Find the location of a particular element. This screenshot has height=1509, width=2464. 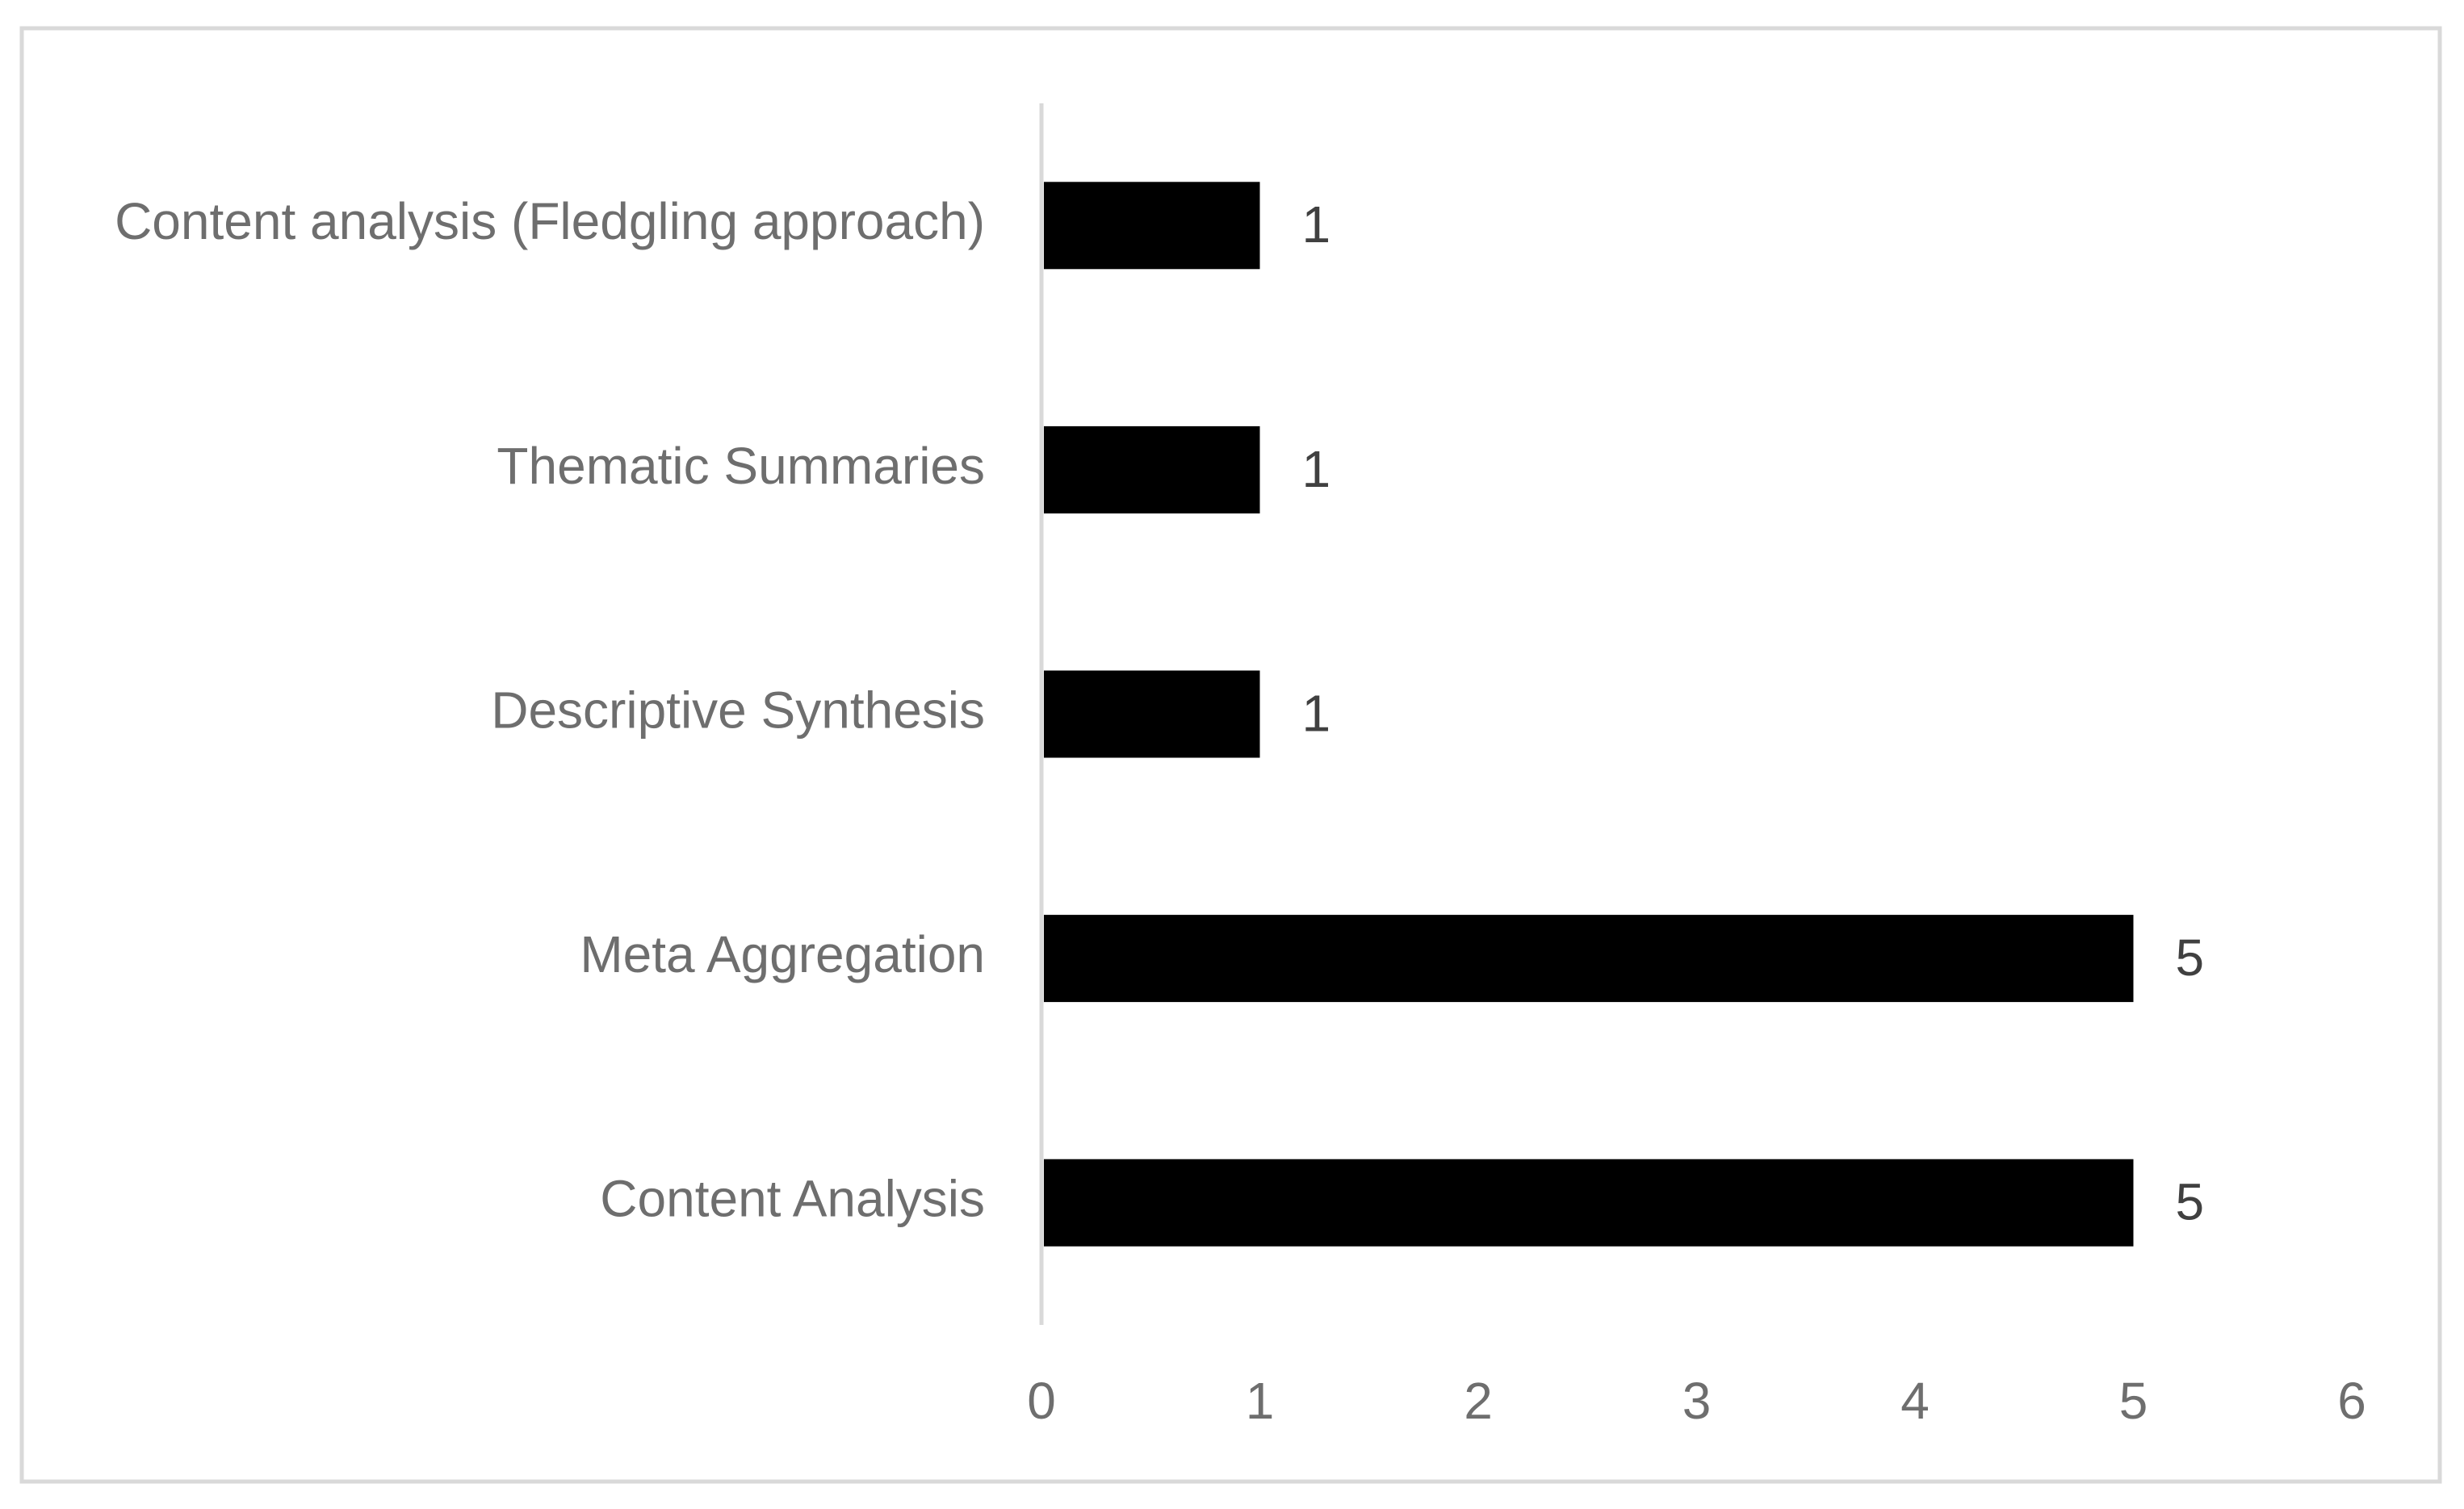

y-tick-label: Thematic Summaries is located at coordinates (741, 466).